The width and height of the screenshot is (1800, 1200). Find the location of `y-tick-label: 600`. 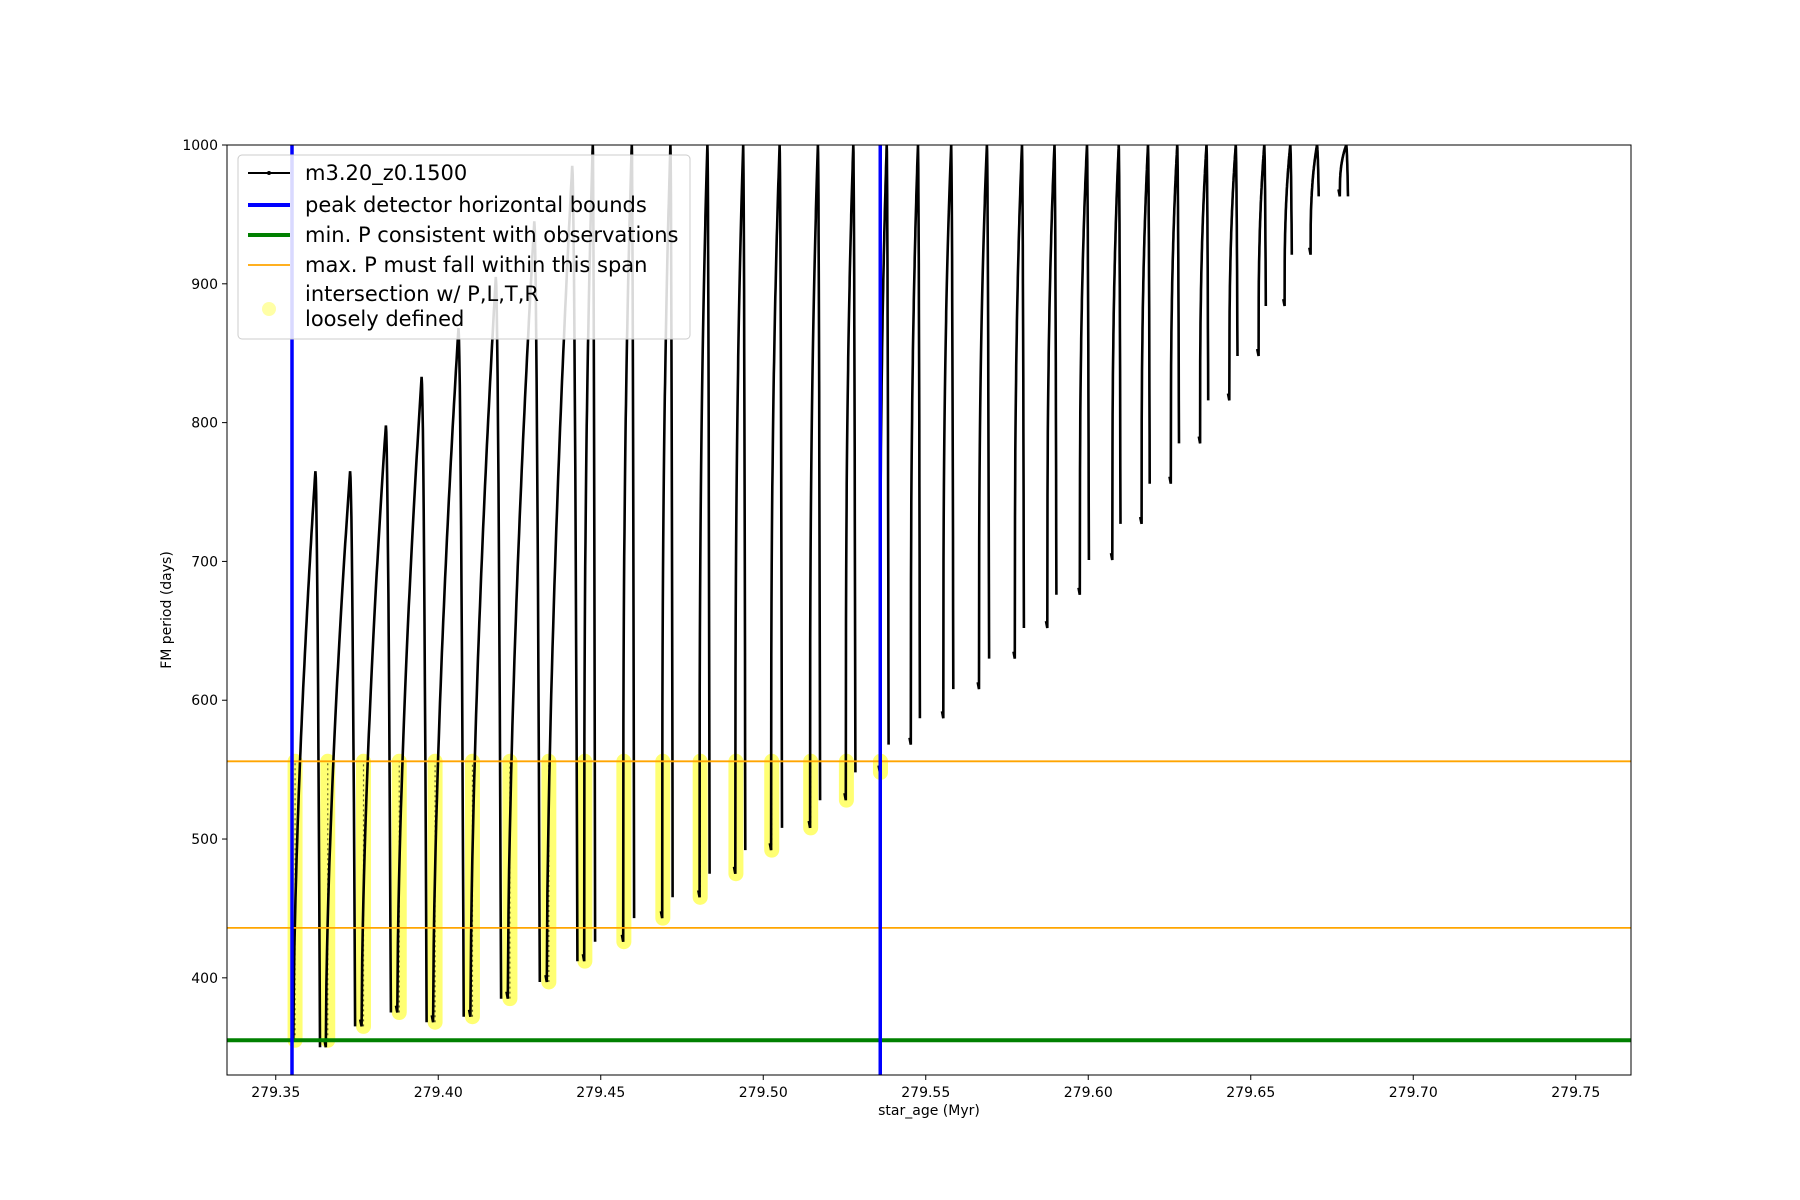

y-tick-label: 600 is located at coordinates (204, 701).